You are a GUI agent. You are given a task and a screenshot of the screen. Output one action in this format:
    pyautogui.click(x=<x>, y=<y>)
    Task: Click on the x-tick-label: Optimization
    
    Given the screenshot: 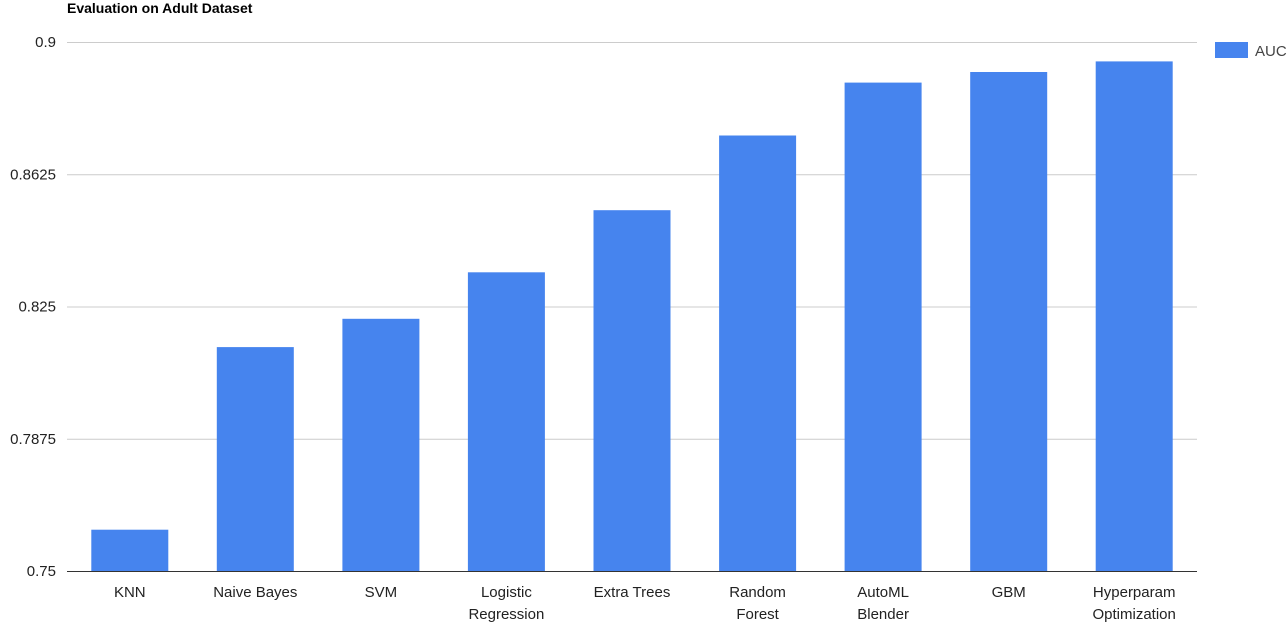 What is the action you would take?
    pyautogui.click(x=1134, y=614)
    